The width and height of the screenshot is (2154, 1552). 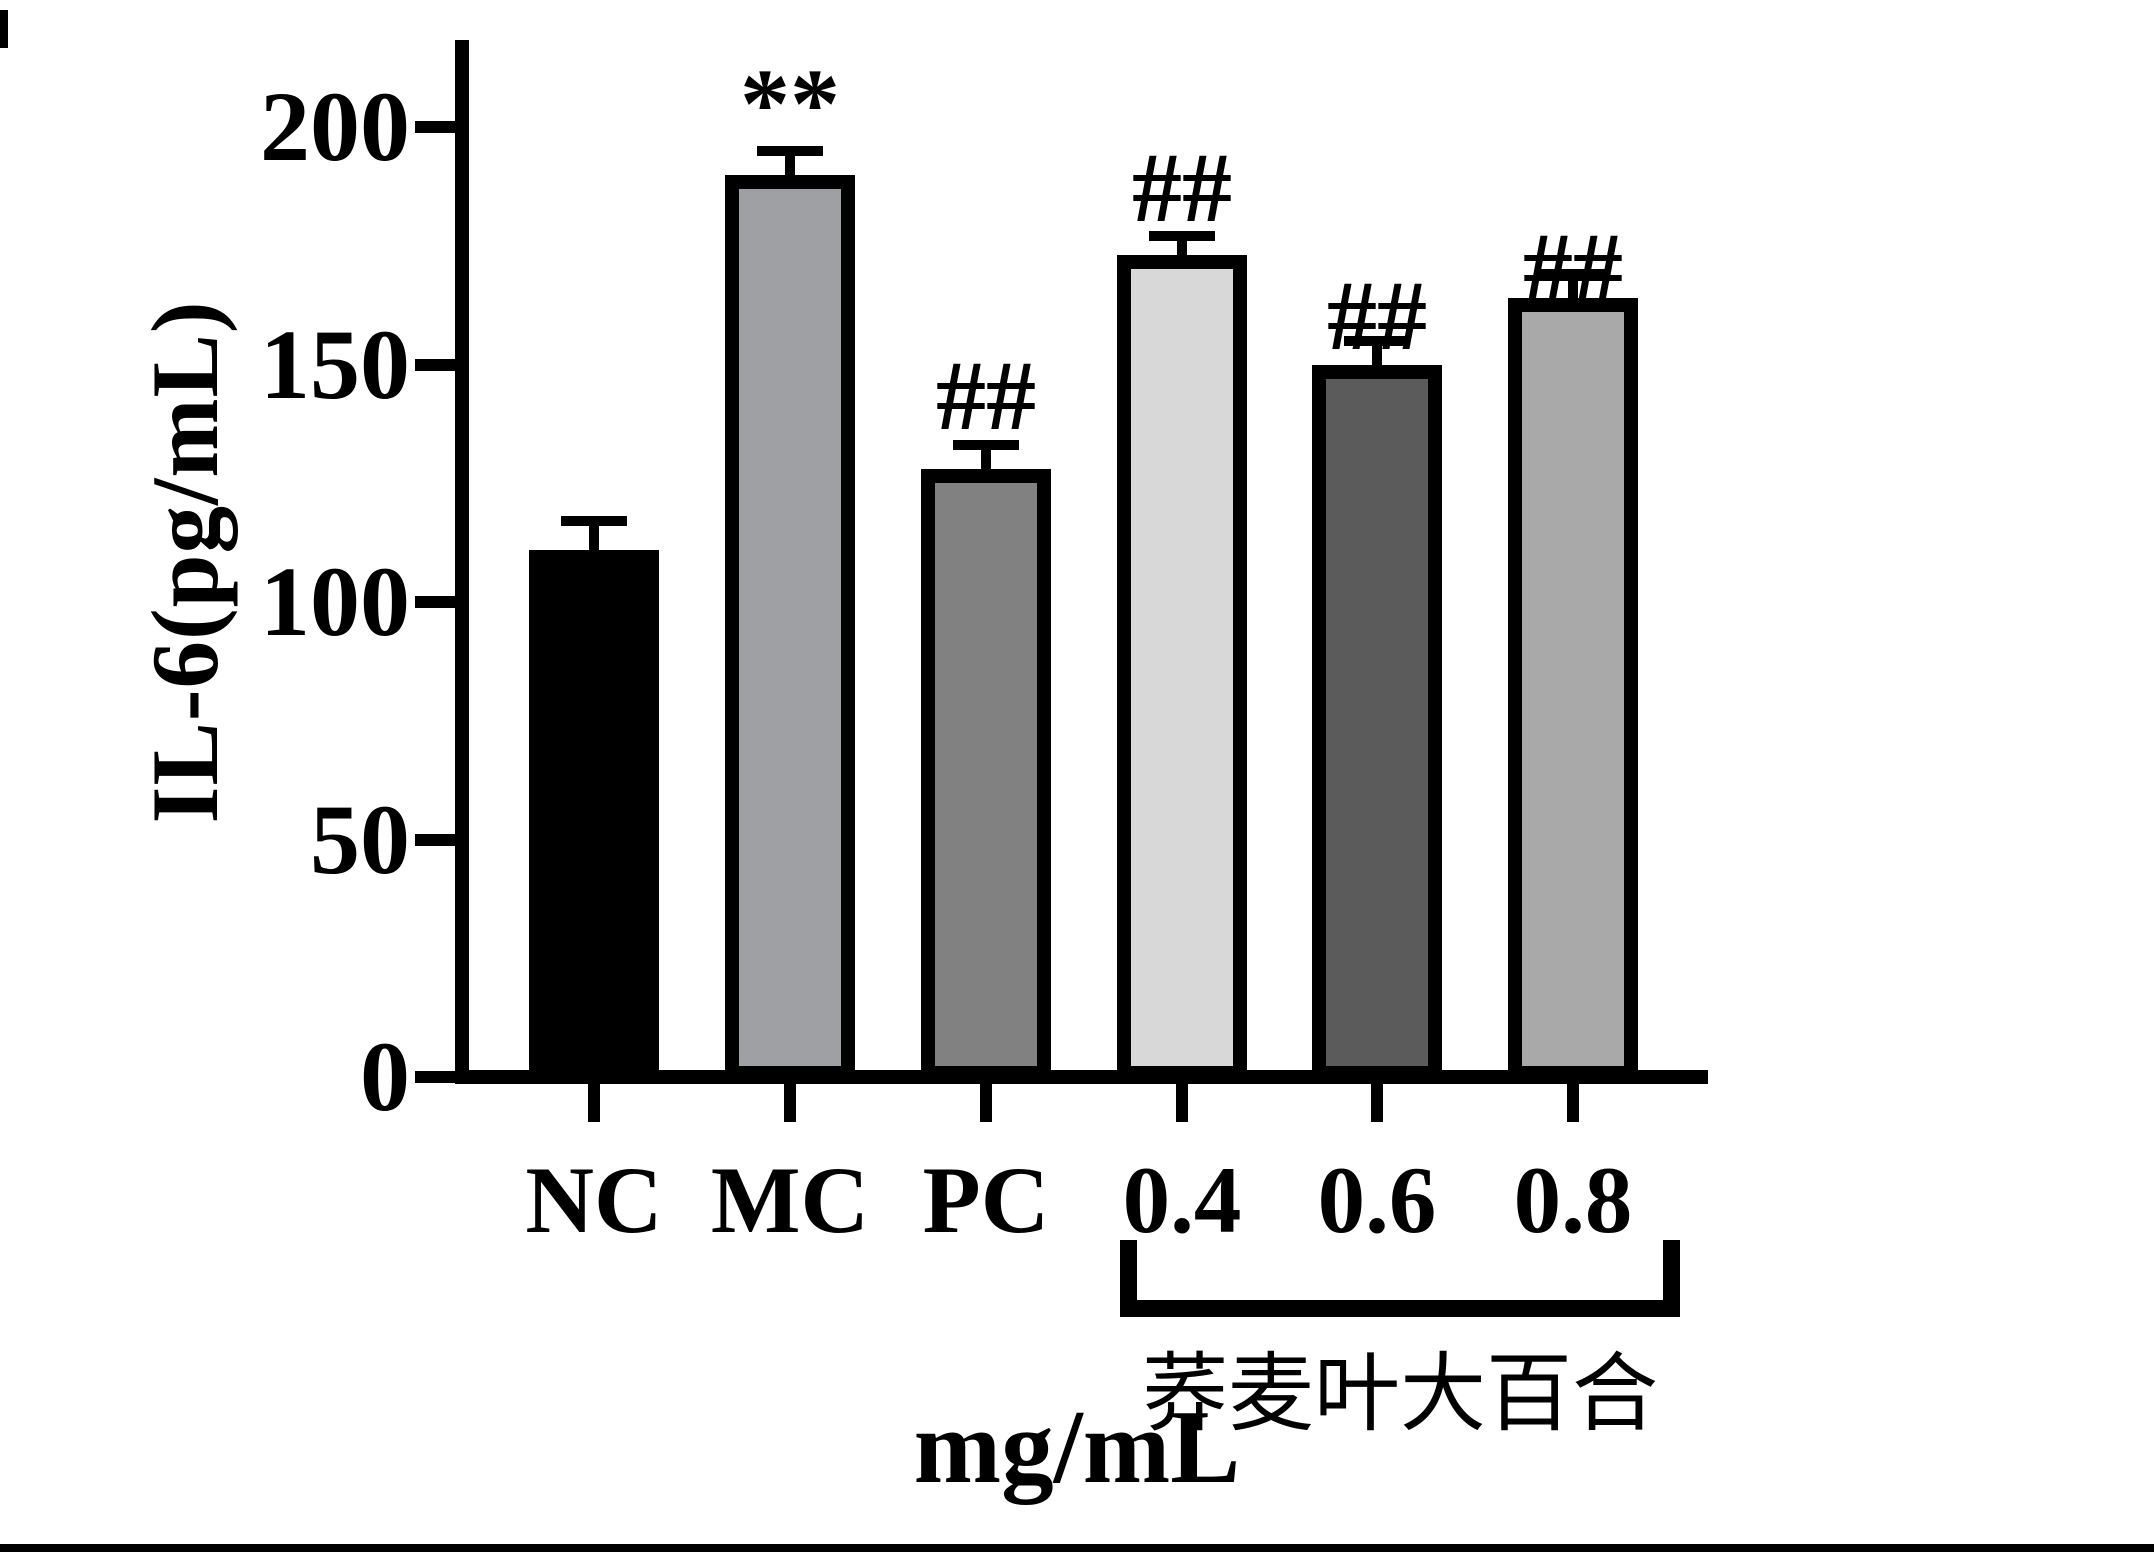 What do you see at coordinates (360, 839) in the screenshot?
I see `y-axis-tick-label: 50` at bounding box center [360, 839].